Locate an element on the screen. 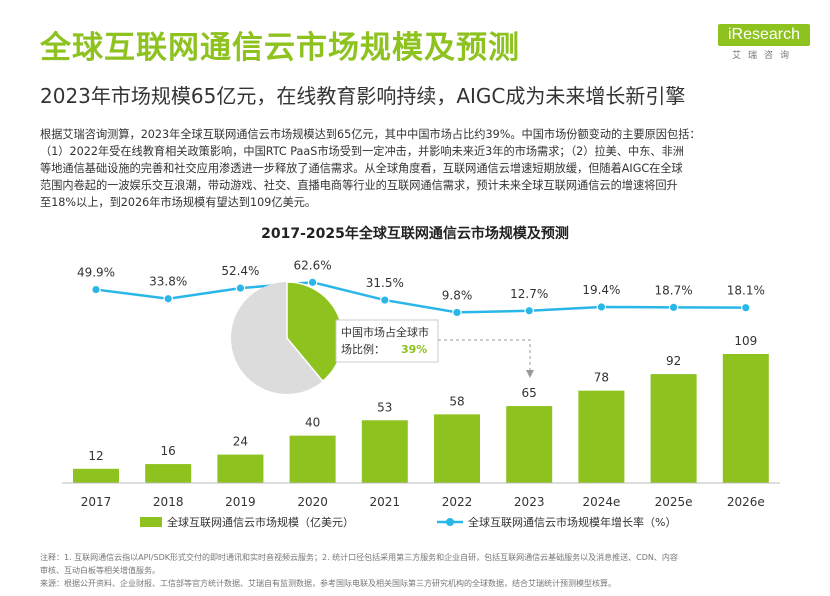 This screenshot has width=830, height=596. x-tick-2017: 2017 is located at coordinates (96, 502).